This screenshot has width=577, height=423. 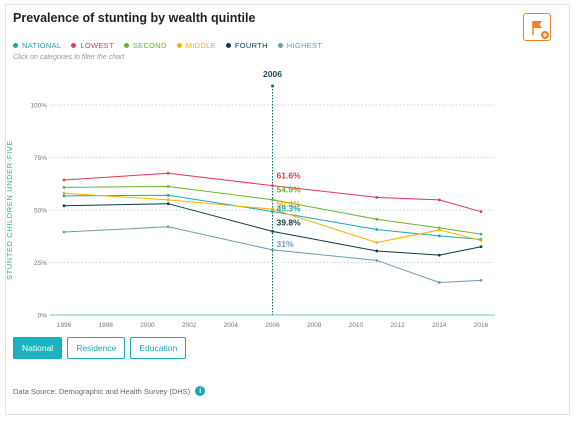 I want to click on x-tick-label: 2006, so click(x=272, y=325).